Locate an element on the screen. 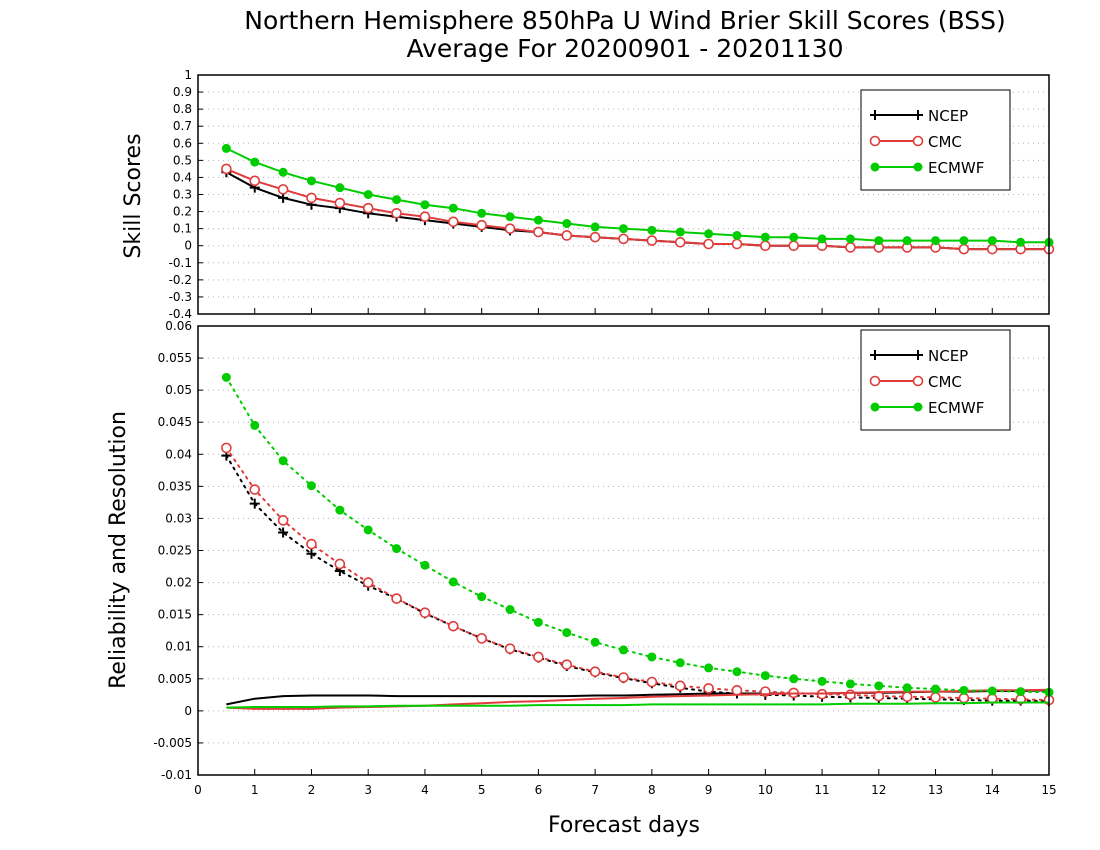 This screenshot has height=850, width=1100. chart-title-line2: Average For 20200901 - 20201130 is located at coordinates (624, 48).